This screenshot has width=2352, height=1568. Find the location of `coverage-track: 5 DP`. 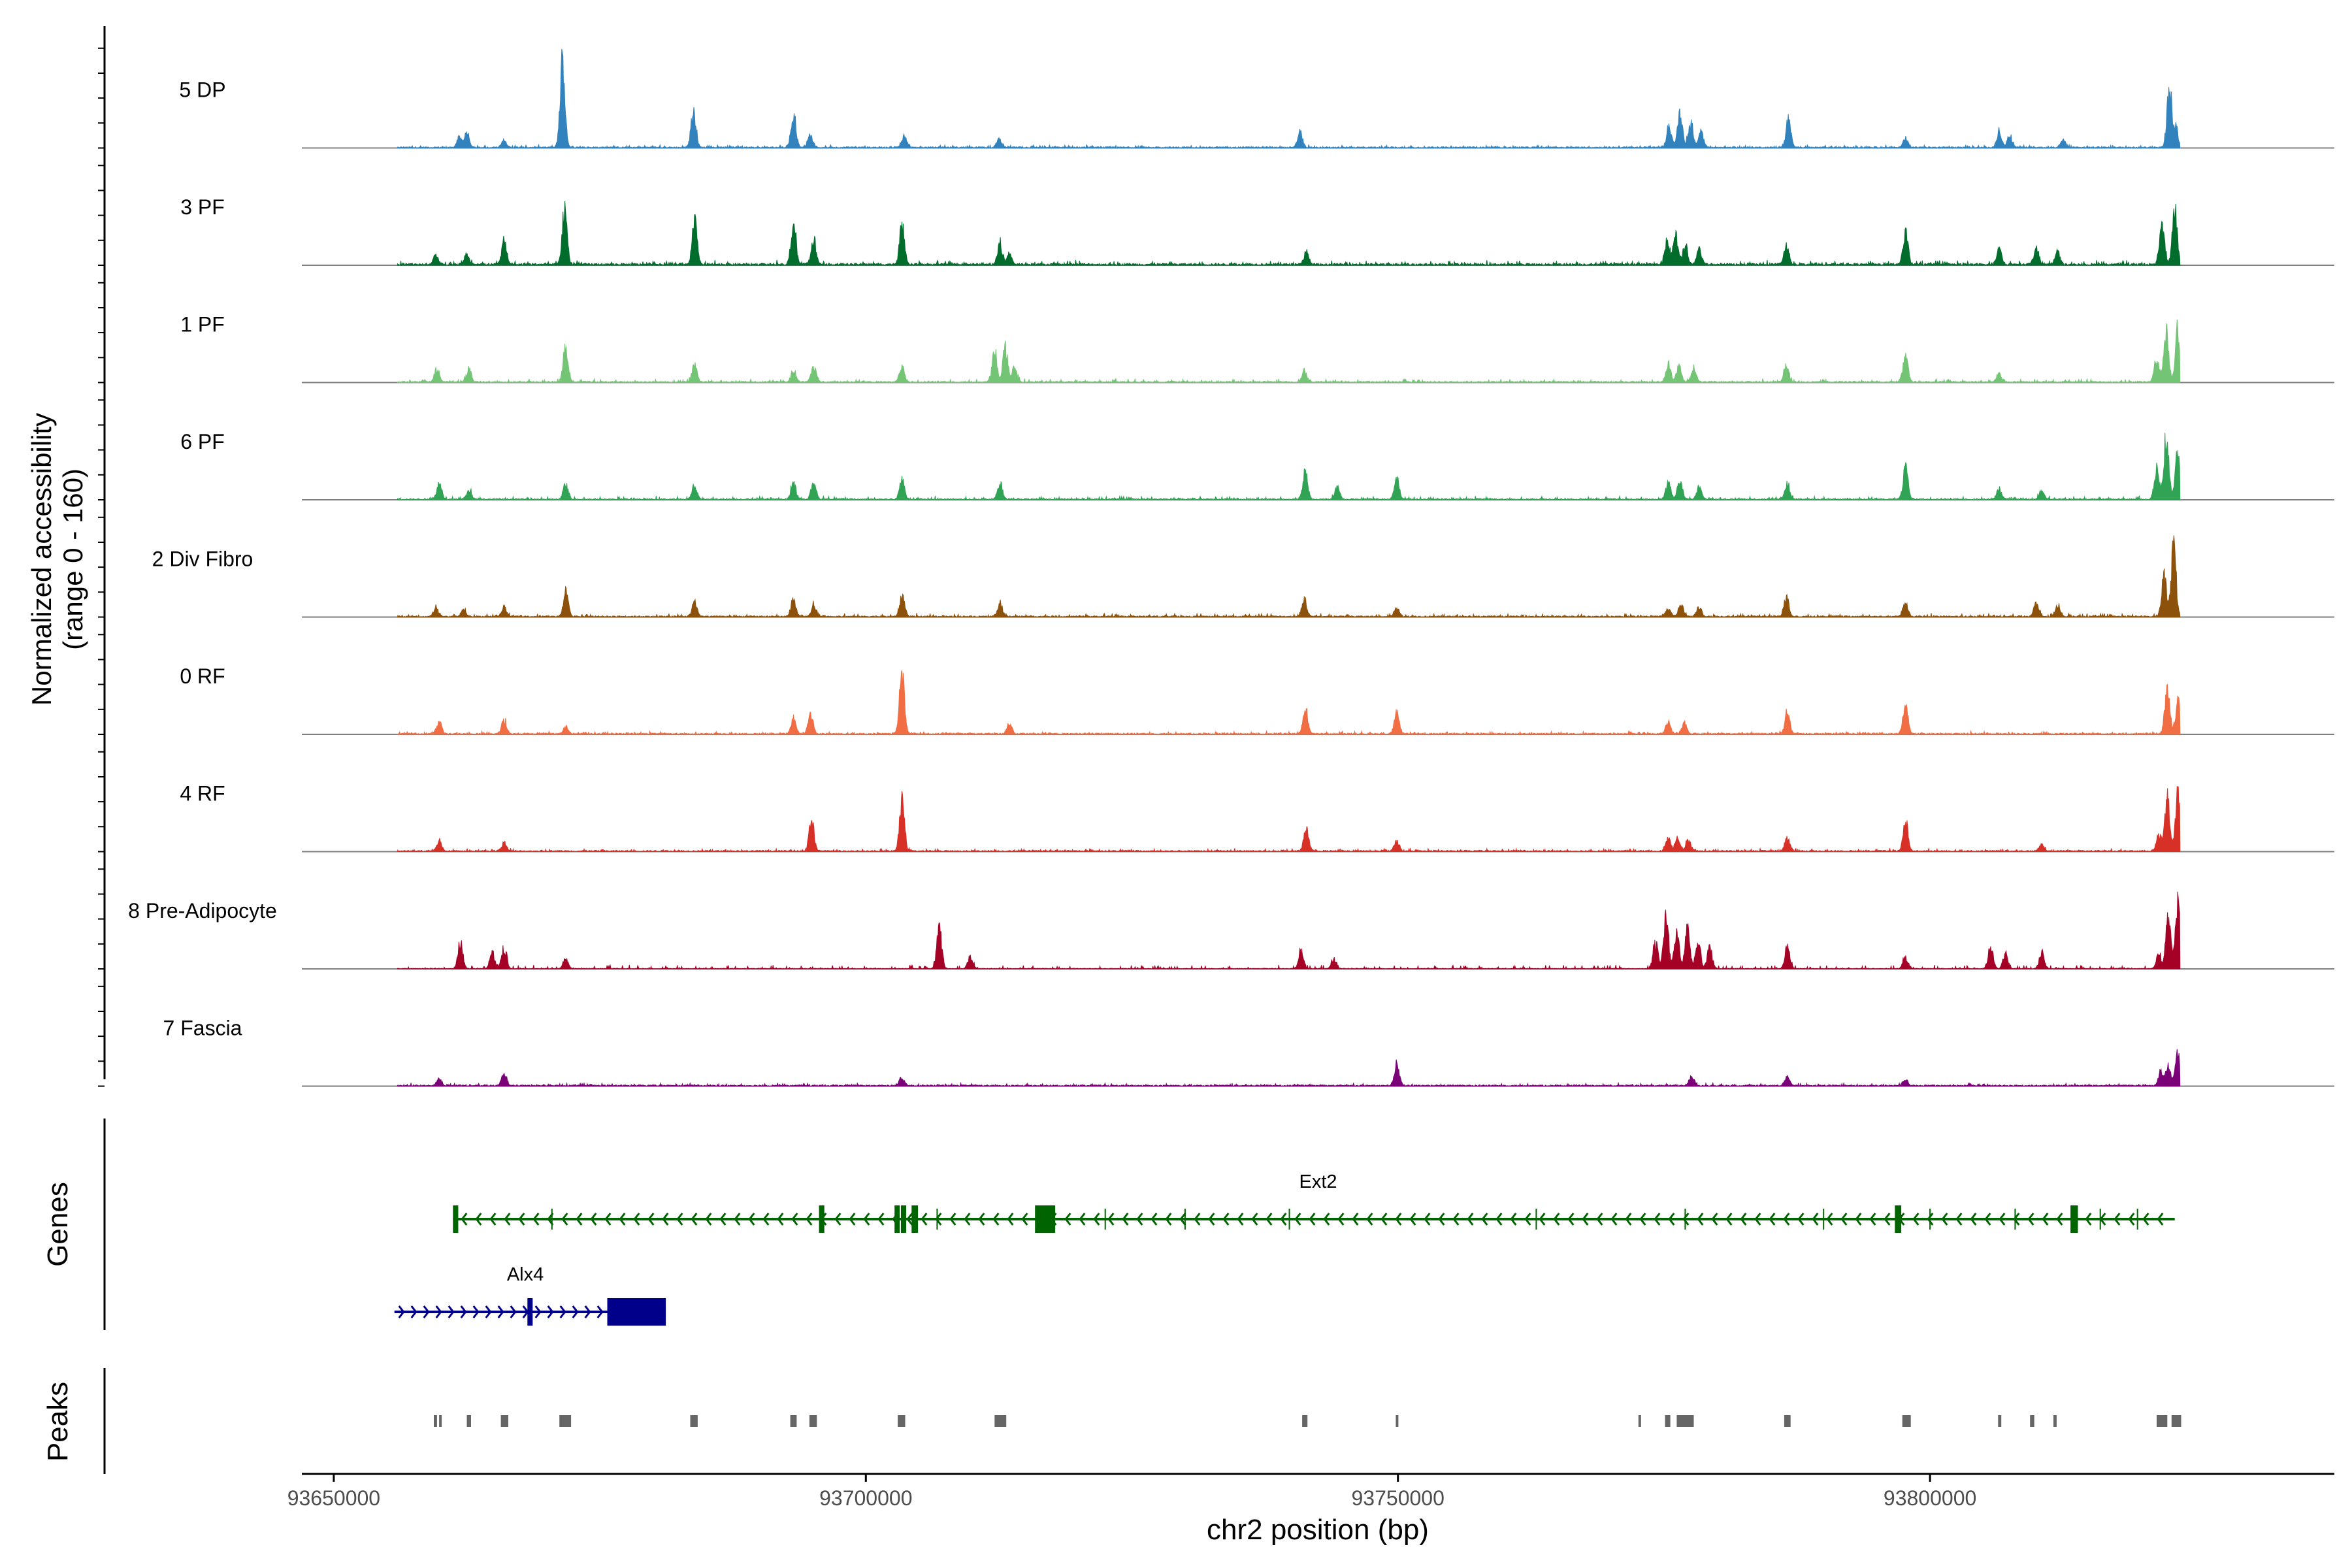

coverage-track: 5 DP is located at coordinates (1256, 99).